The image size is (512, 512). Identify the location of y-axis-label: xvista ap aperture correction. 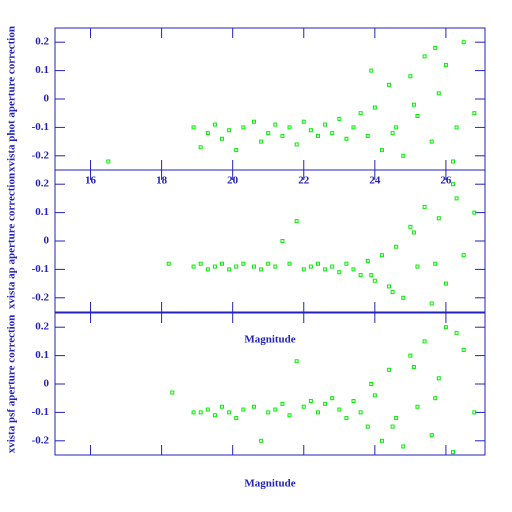
(12, 241).